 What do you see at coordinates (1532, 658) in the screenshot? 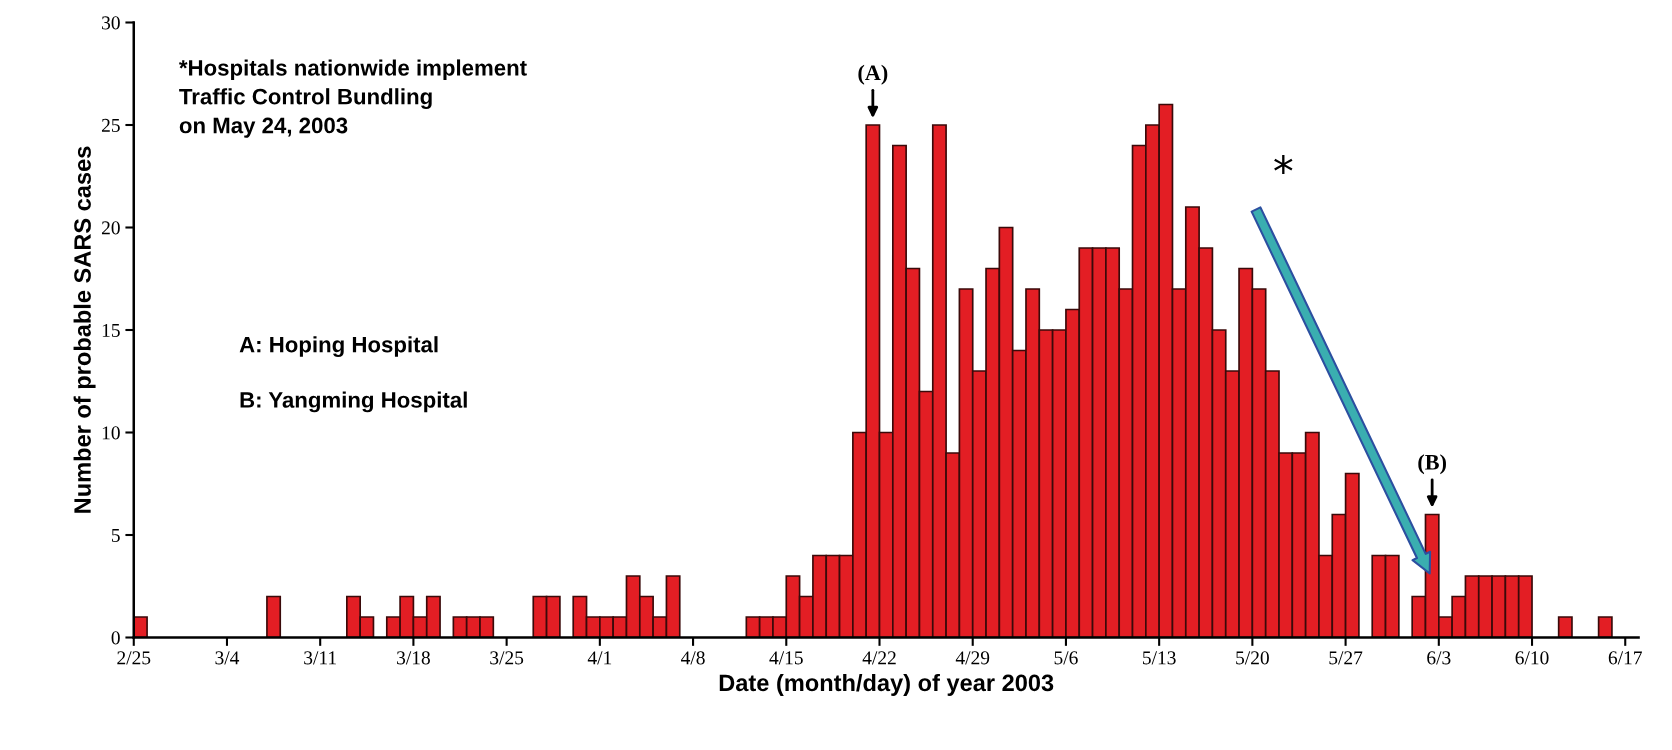
I see `x-tick-label: 6/10` at bounding box center [1532, 658].